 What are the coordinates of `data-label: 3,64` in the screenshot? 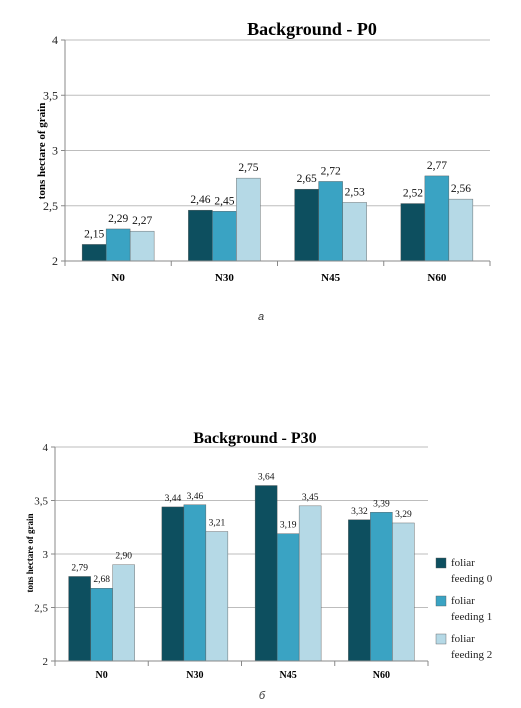 It's located at (266, 478).